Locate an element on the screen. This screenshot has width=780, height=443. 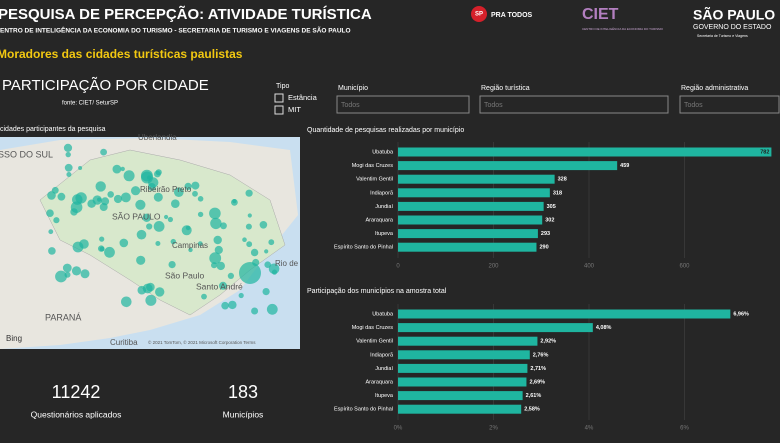
y-tick-label: Indiaporã is located at coordinates (382, 355).